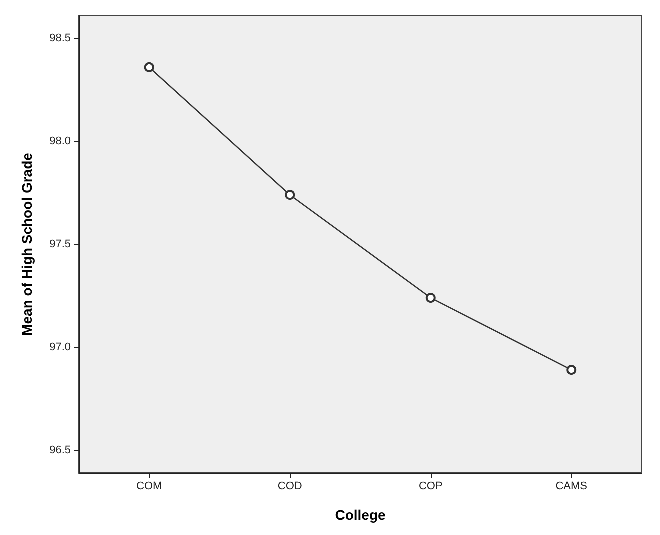  I want to click on y-tick-label: 97.5, so click(60, 244).